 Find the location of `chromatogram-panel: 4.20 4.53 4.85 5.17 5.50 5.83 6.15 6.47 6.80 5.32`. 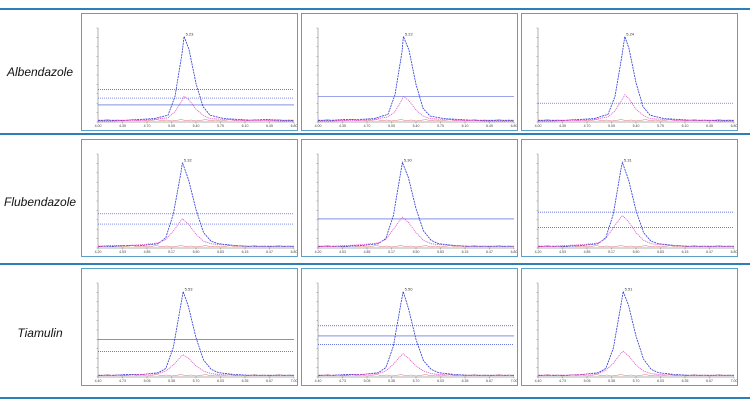

chromatogram-panel: 4.20 4.53 4.85 5.17 5.50 5.83 6.15 6.47 6.80 5.32 is located at coordinates (189, 198).